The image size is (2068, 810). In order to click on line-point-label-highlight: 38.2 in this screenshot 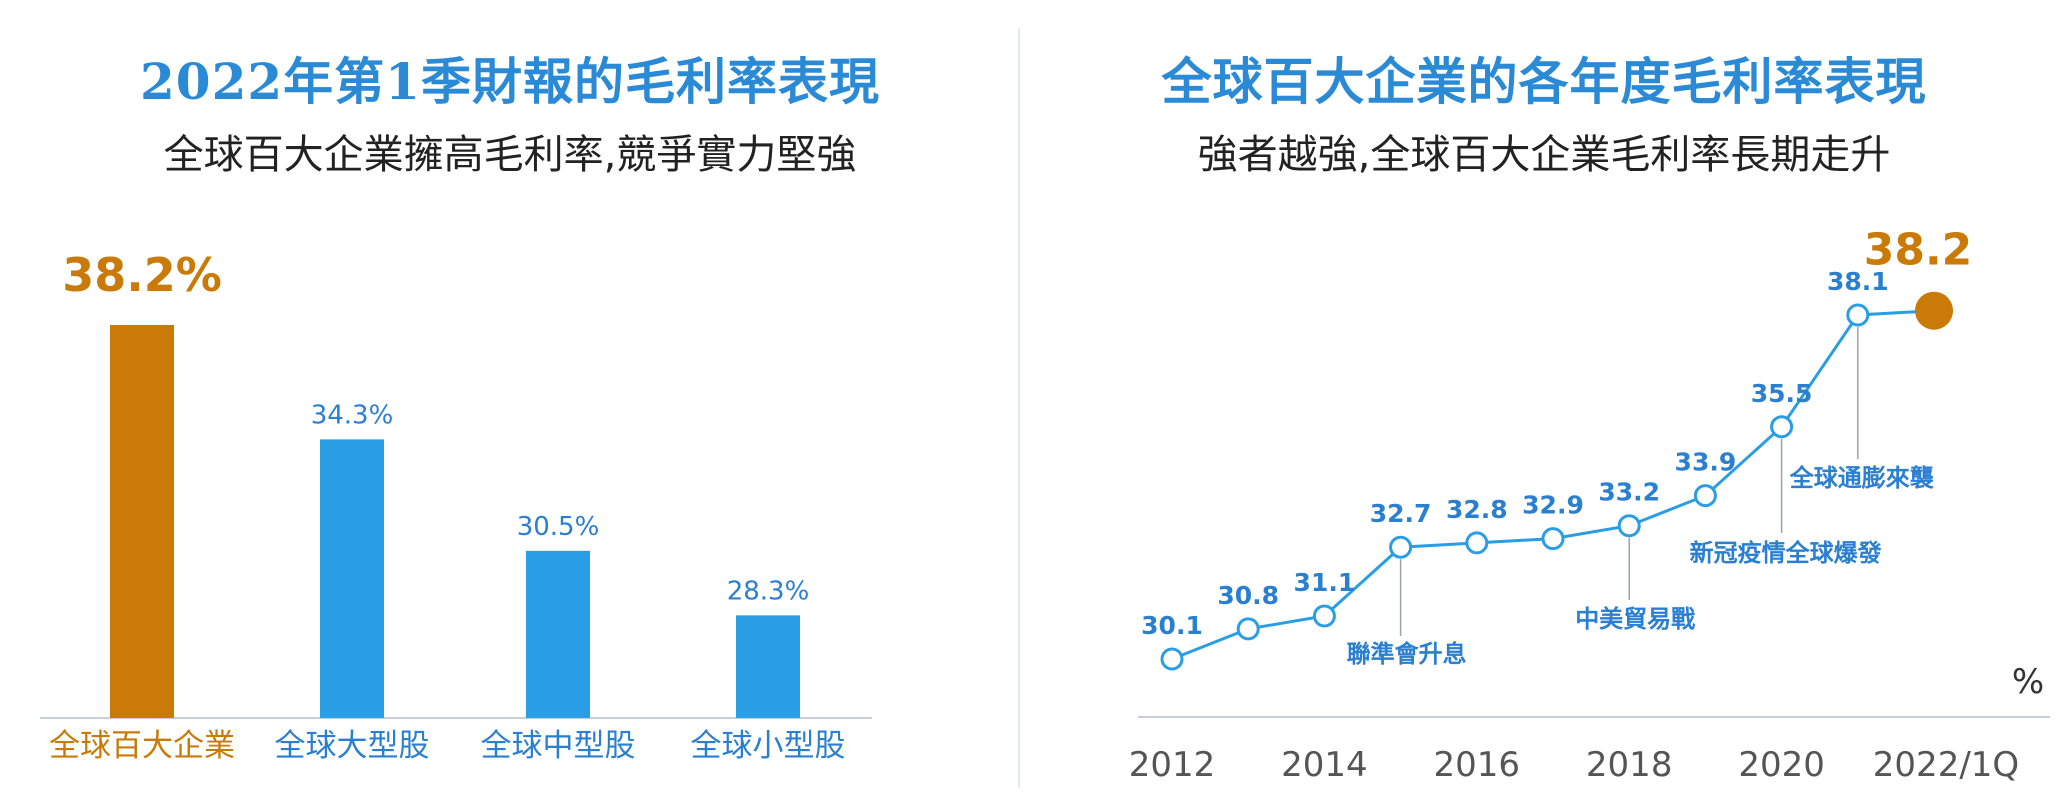, I will do `click(1918, 250)`.